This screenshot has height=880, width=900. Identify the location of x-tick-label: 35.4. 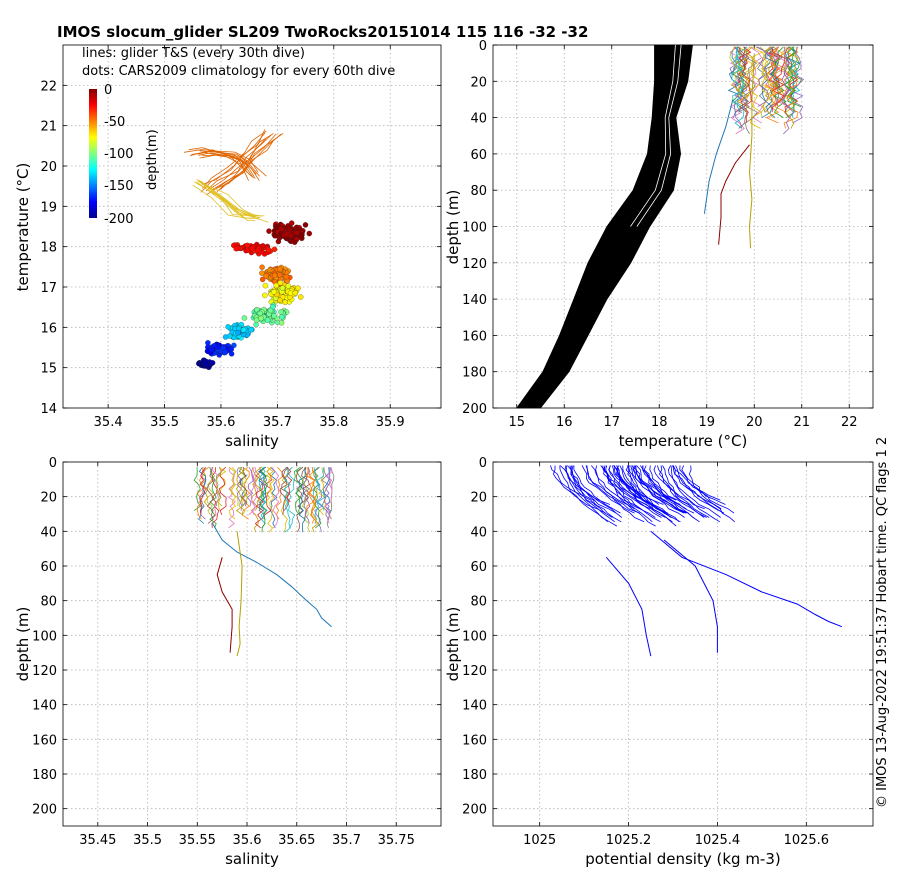
(108, 422).